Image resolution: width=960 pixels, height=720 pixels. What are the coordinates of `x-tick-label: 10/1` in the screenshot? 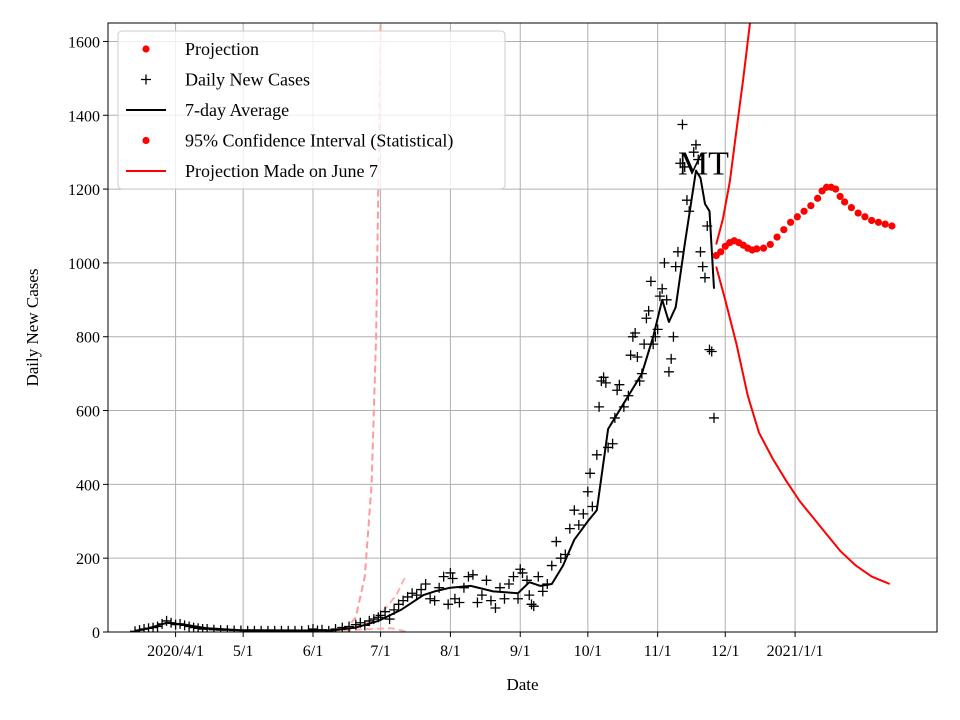 It's located at (588, 651).